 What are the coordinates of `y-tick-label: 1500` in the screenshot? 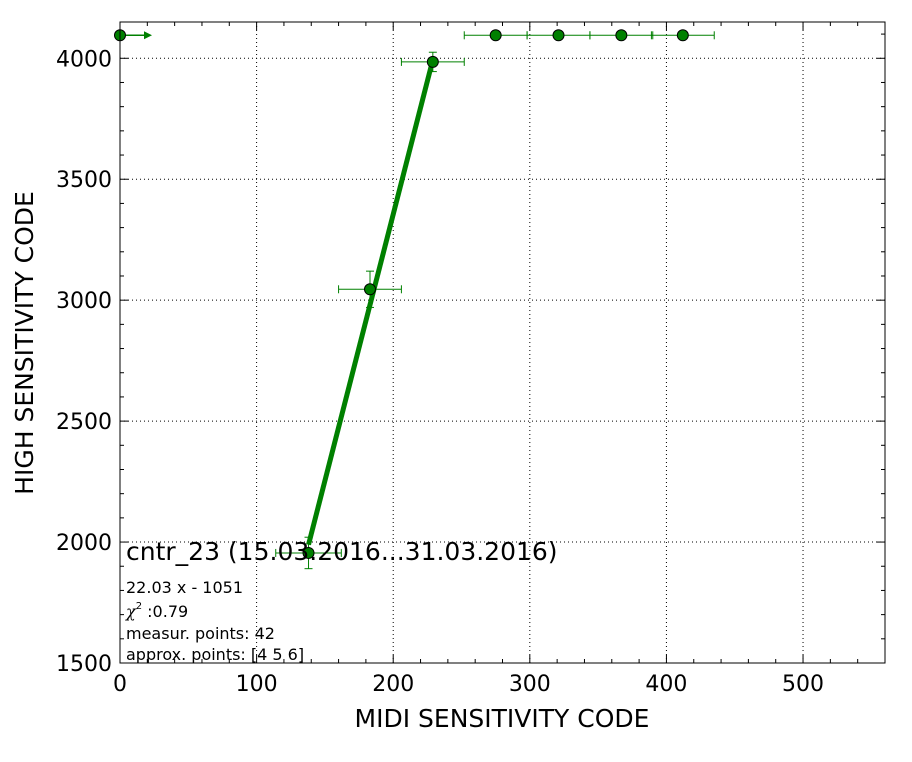 It's located at (84, 664).